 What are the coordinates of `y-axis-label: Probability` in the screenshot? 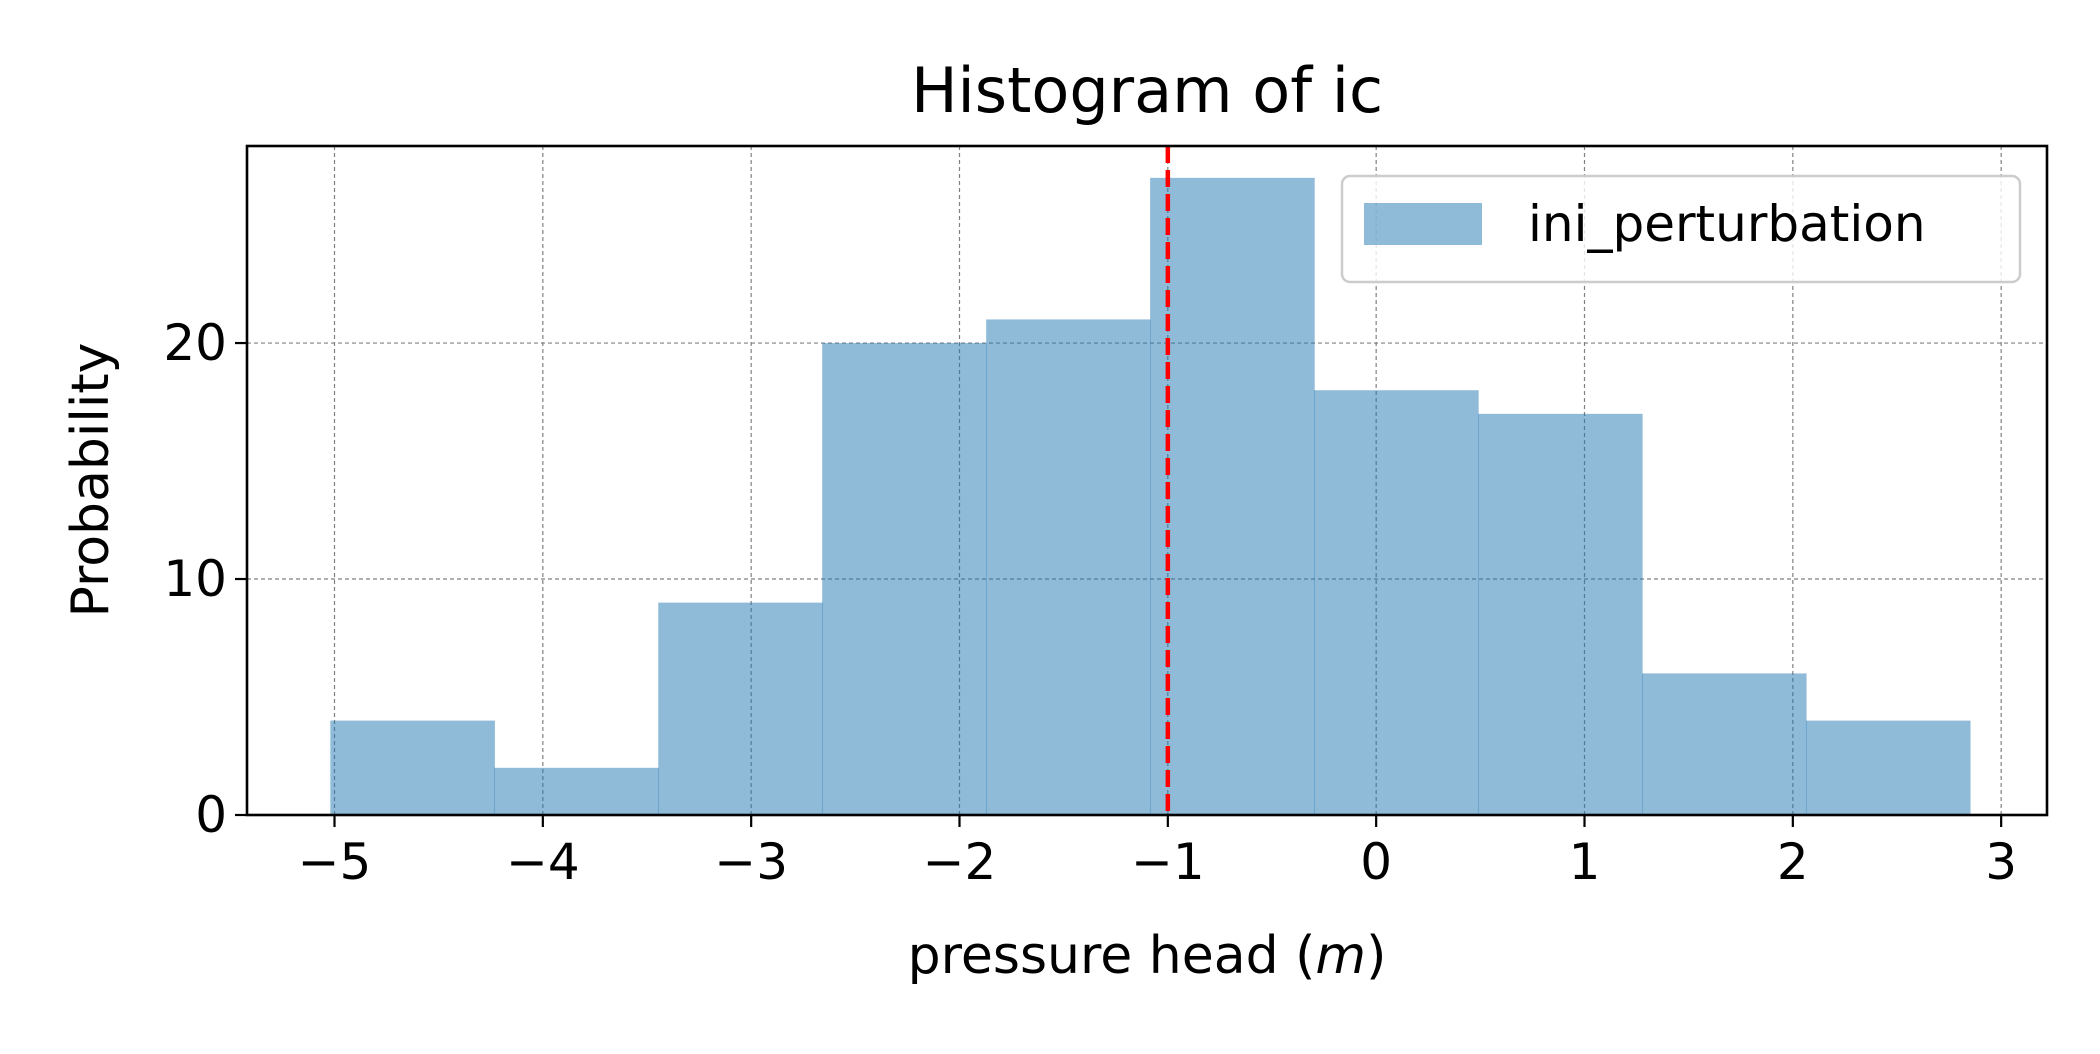 It's located at (91, 480).